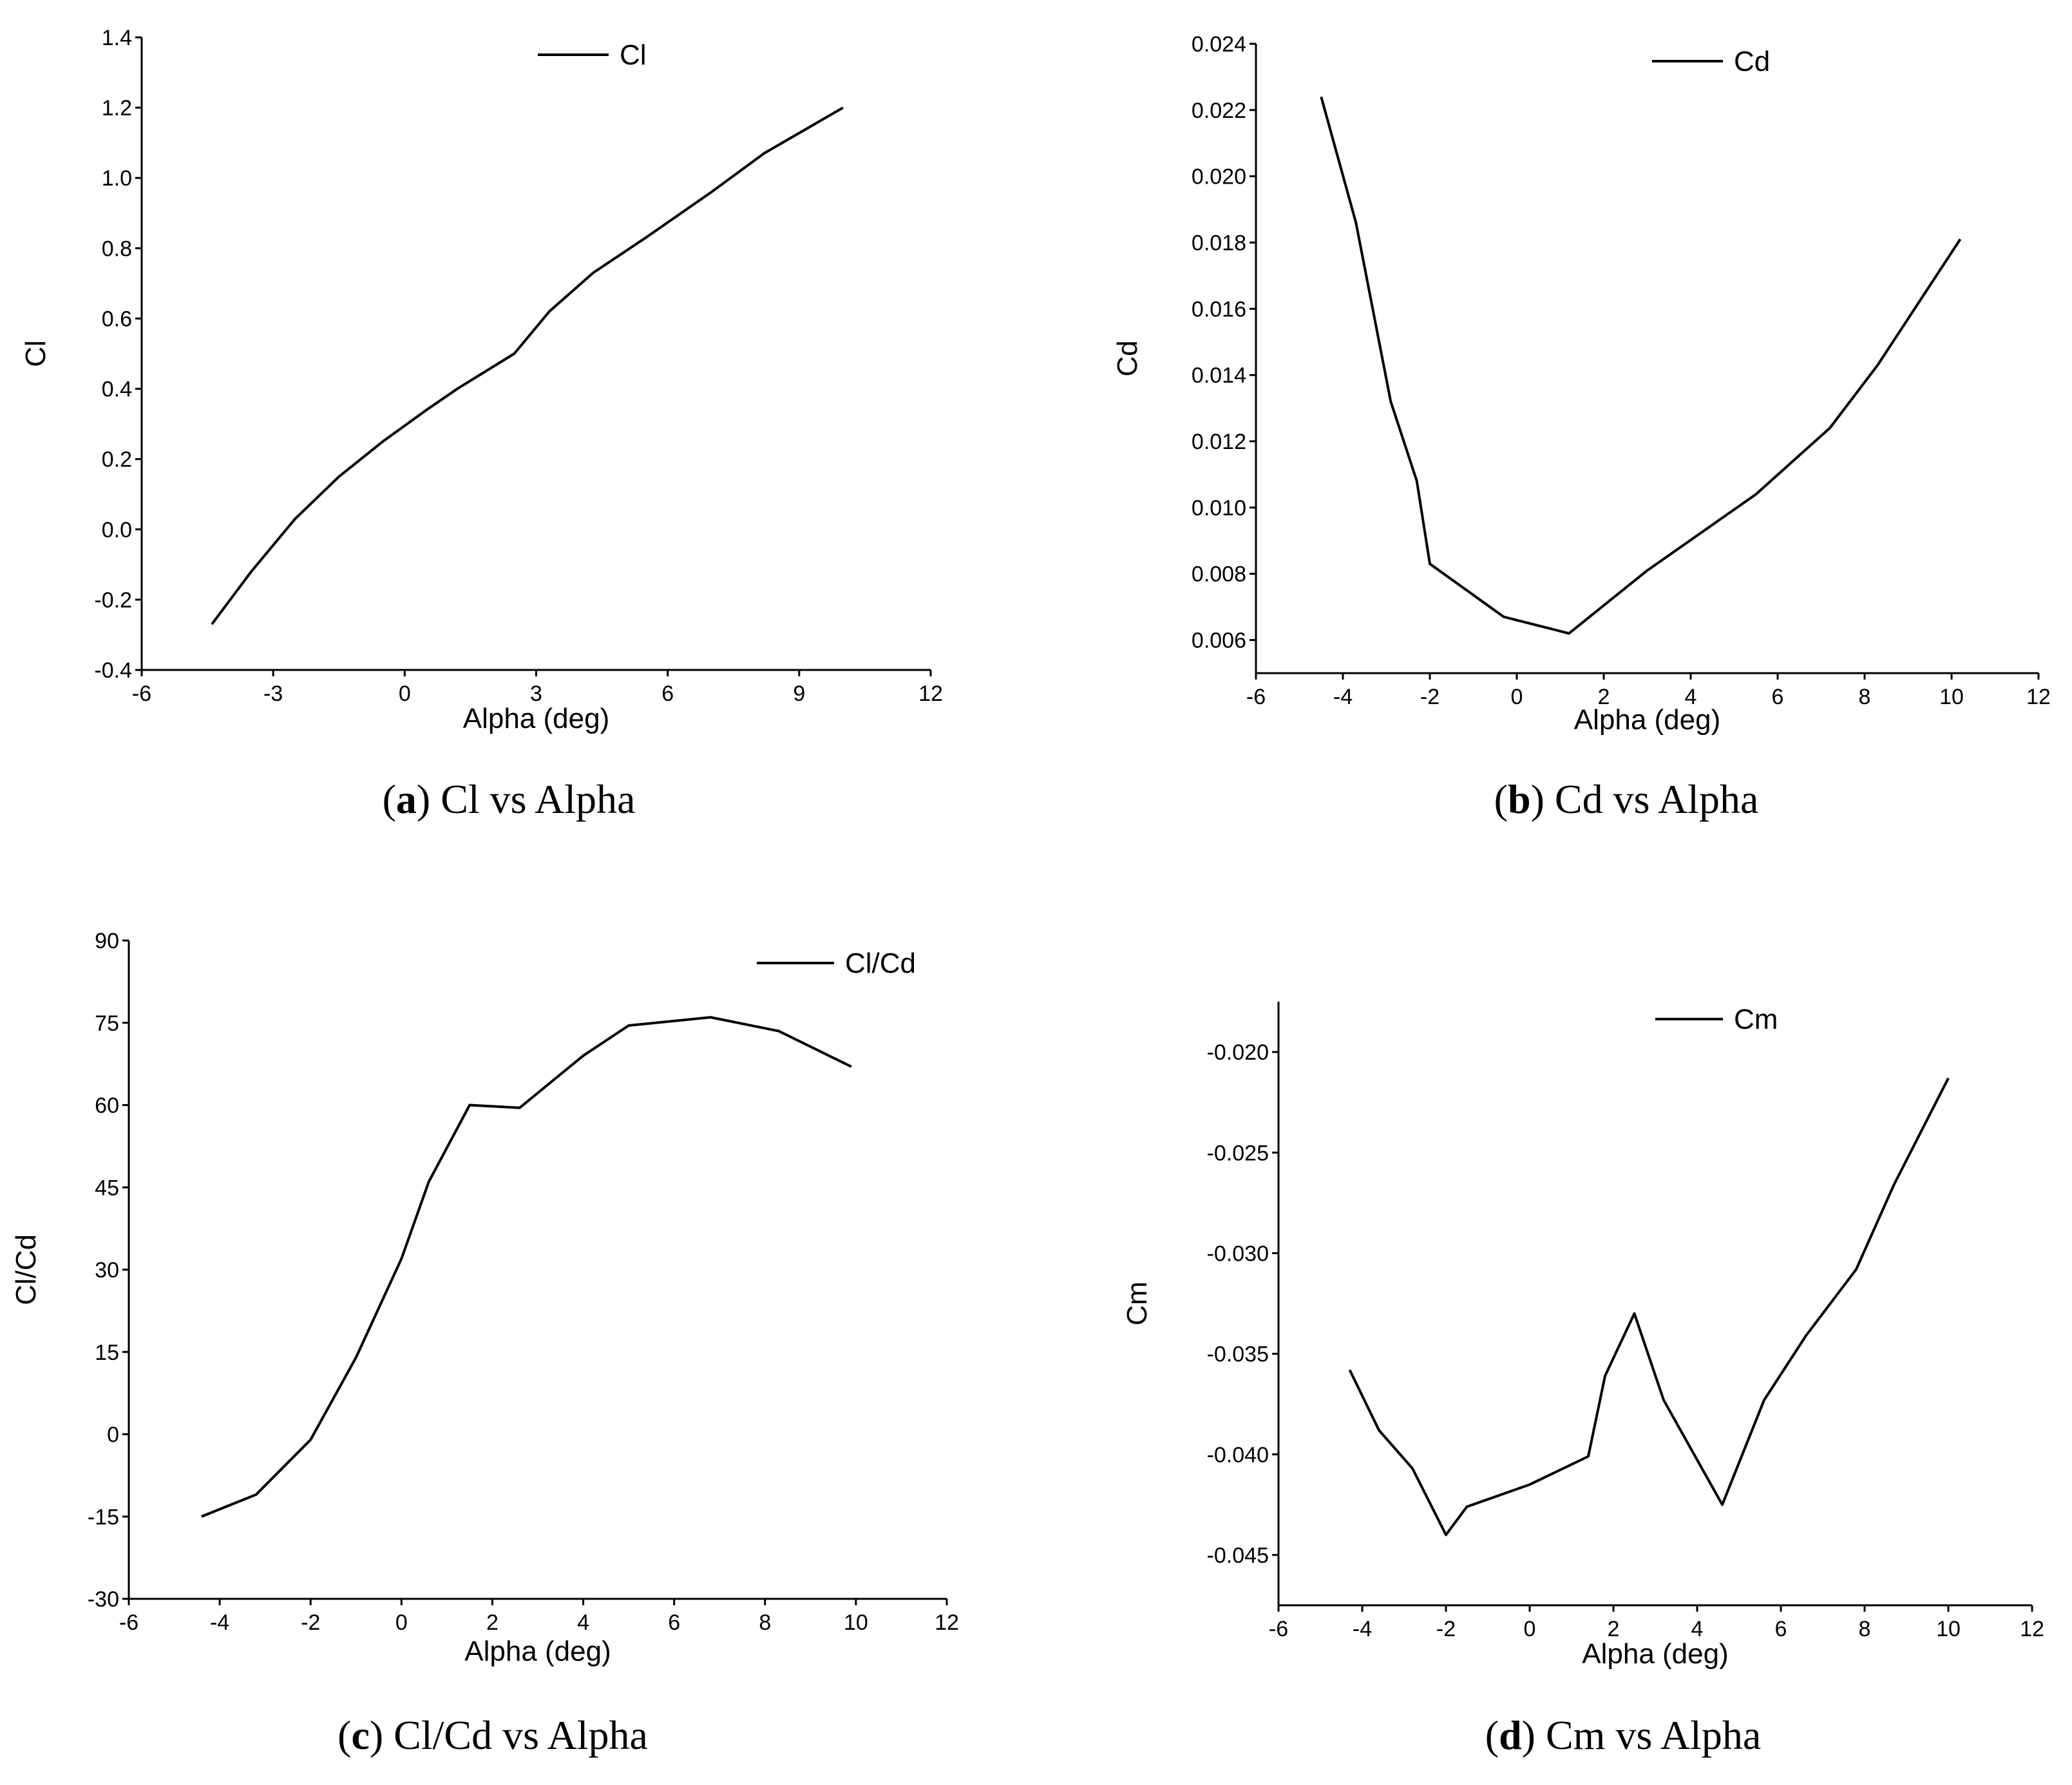 The width and height of the screenshot is (2072, 1785). Describe the element at coordinates (107, 941) in the screenshot. I see `y-tick-label: 90` at that location.